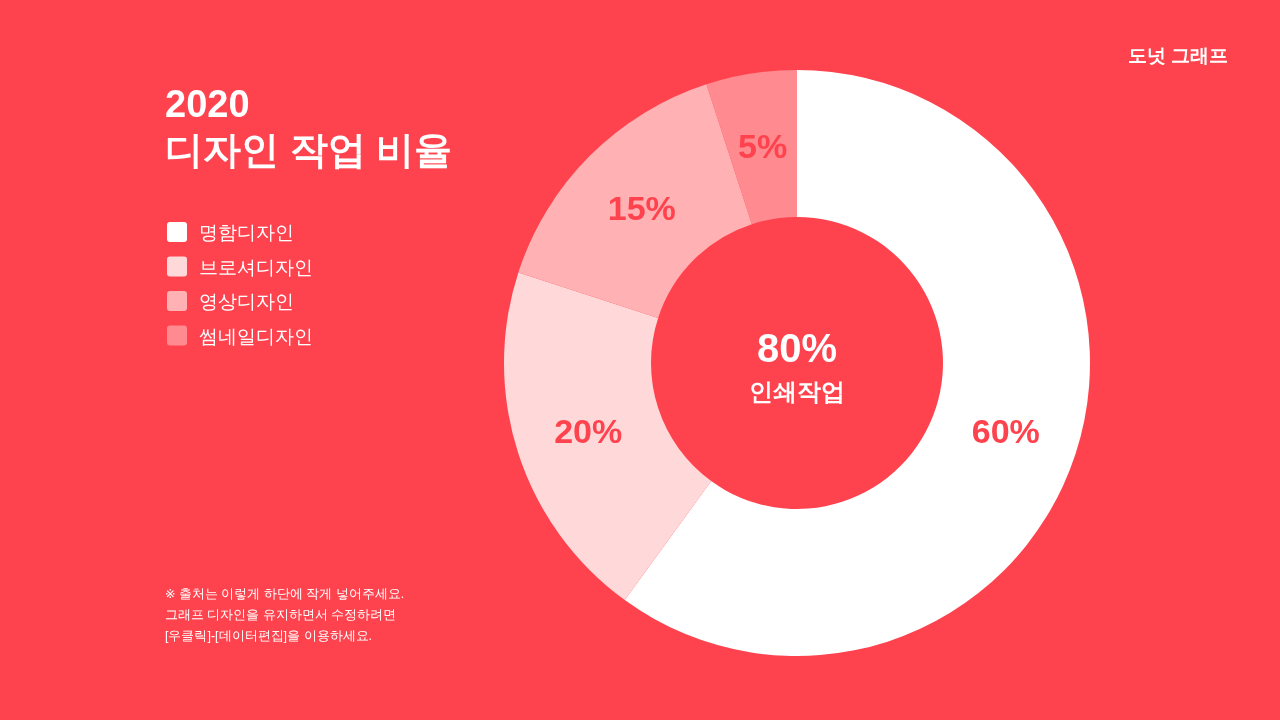 The image size is (1280, 720). What do you see at coordinates (588, 430) in the screenshot?
I see `data-label: 20%` at bounding box center [588, 430].